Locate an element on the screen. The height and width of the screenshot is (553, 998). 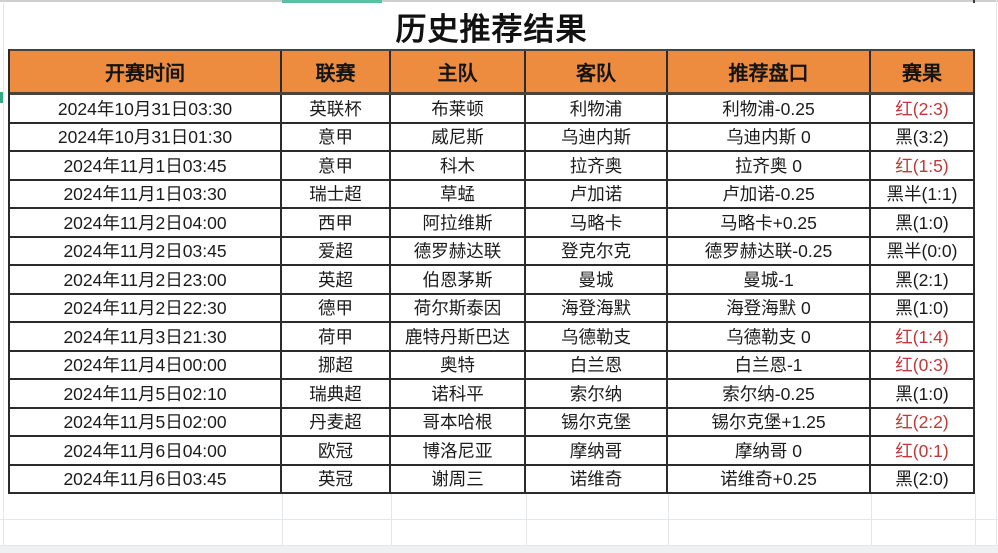
cell-league: 丹麦超 is located at coordinates (336, 421).